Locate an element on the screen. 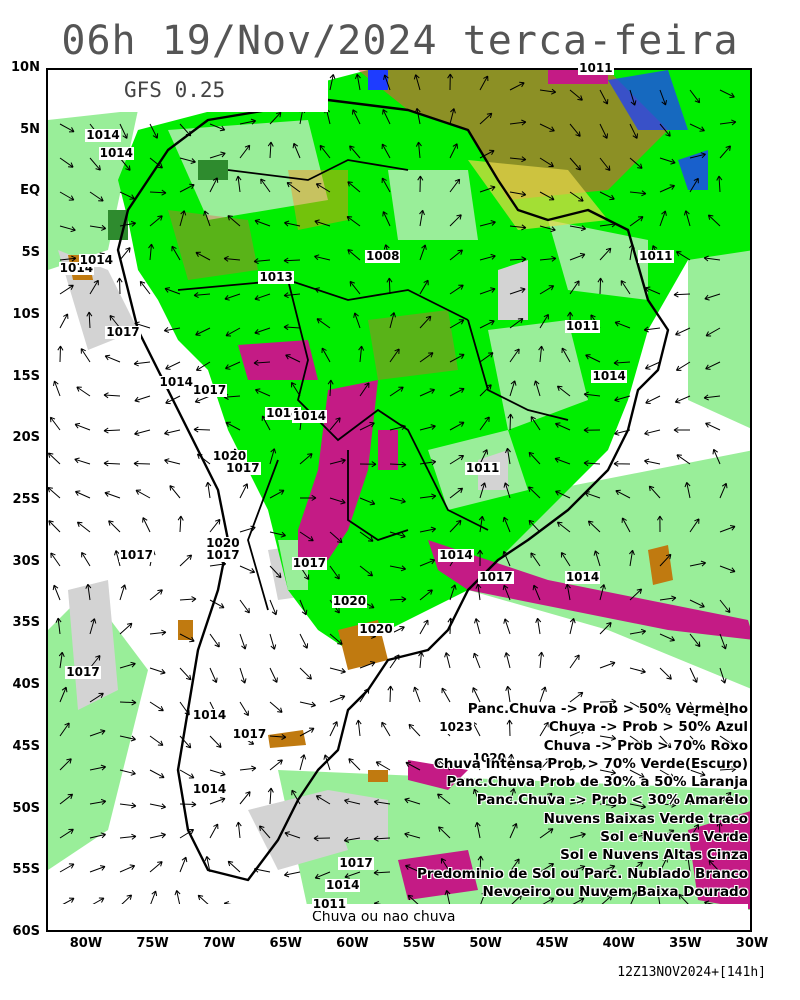  lat-tick-label: 45S is located at coordinates (26, 746).